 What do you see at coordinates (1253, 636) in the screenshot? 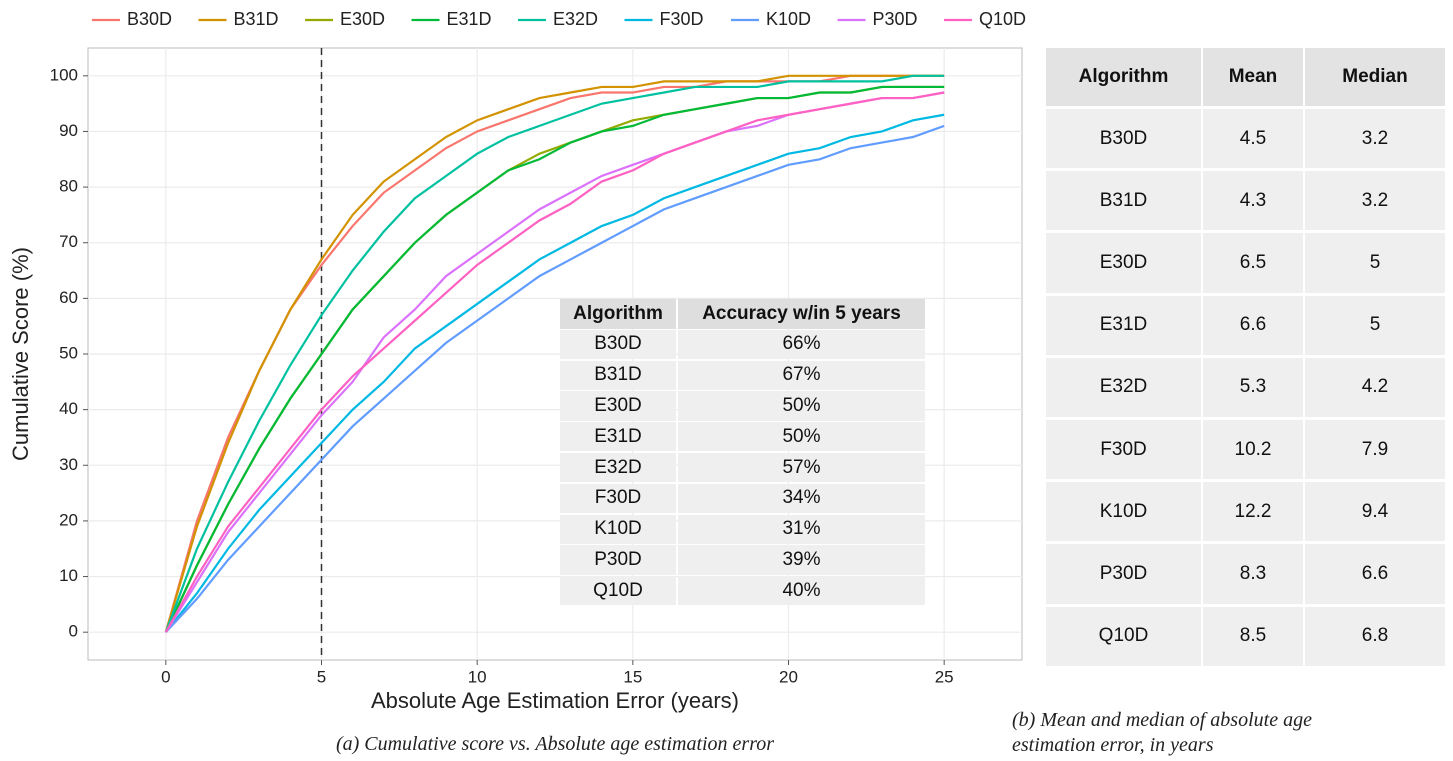
I see `table-cell: 8.5` at bounding box center [1253, 636].